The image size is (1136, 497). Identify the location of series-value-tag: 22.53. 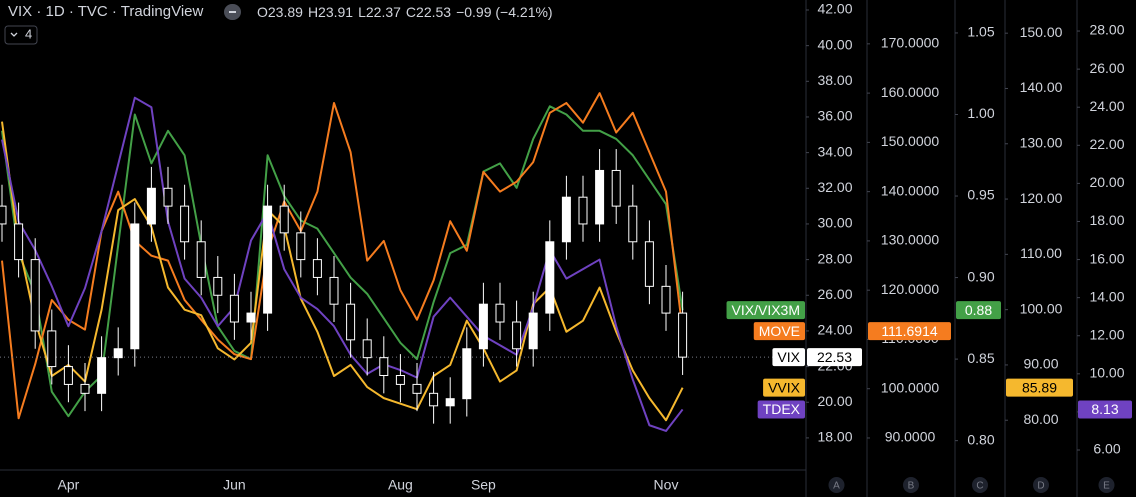
(834, 357).